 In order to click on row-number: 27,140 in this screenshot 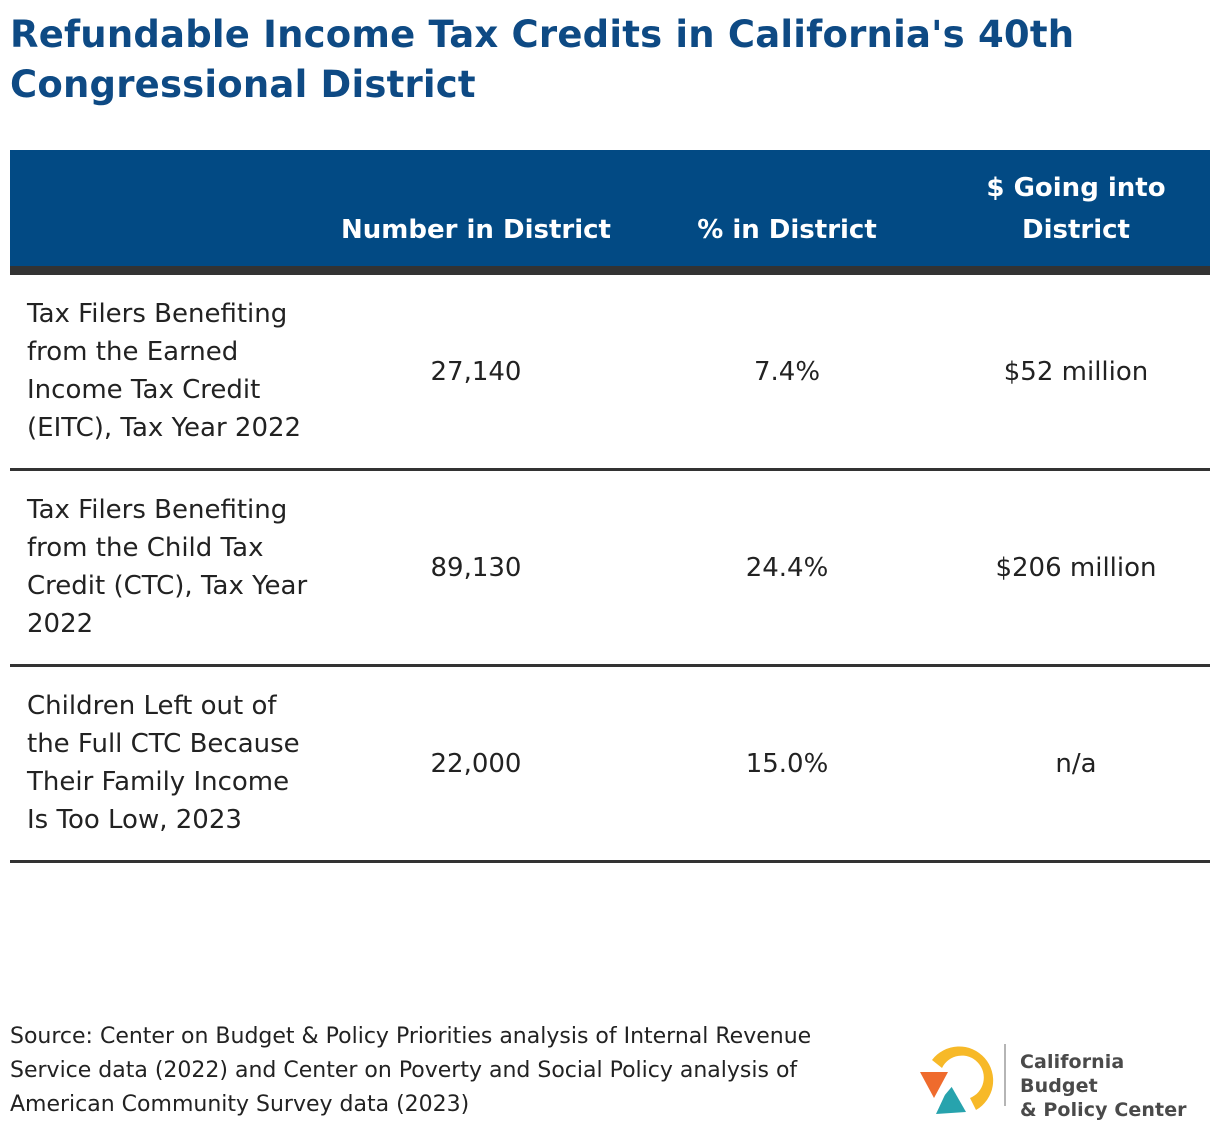, I will do `click(476, 371)`.